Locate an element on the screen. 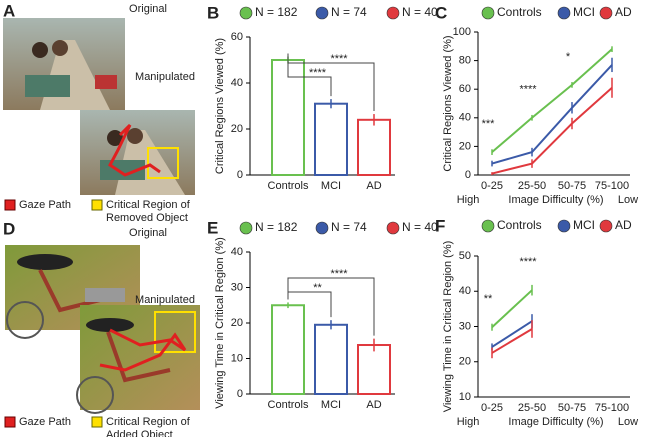 This screenshot has width=650, height=437. y-tick-label: 80 is located at coordinates (465, 61).